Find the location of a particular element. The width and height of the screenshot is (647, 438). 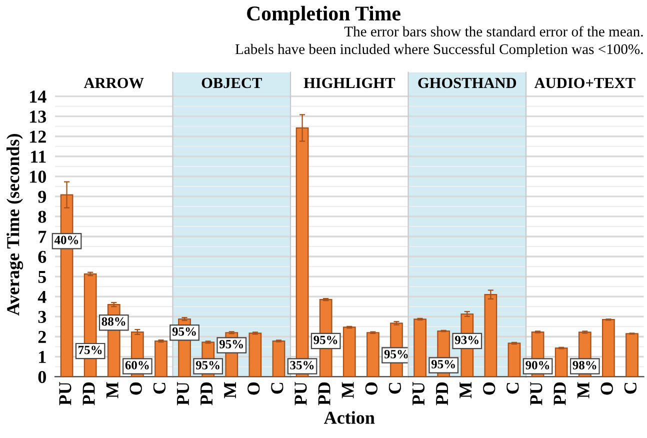

chart-title: HIGHLIGHT is located at coordinates (349, 83).